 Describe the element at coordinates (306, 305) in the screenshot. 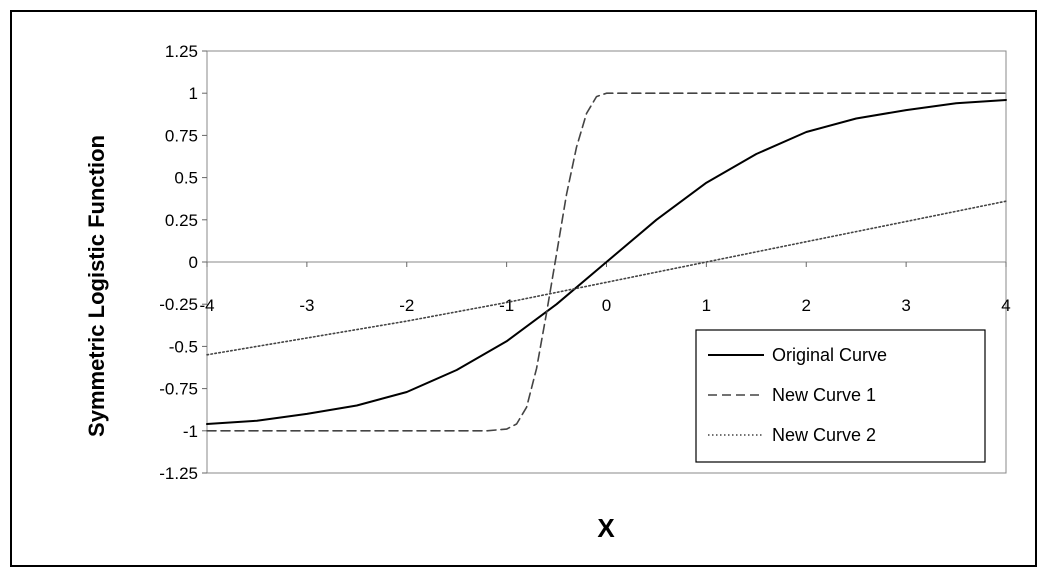

I see `x-tick-label: -3` at that location.